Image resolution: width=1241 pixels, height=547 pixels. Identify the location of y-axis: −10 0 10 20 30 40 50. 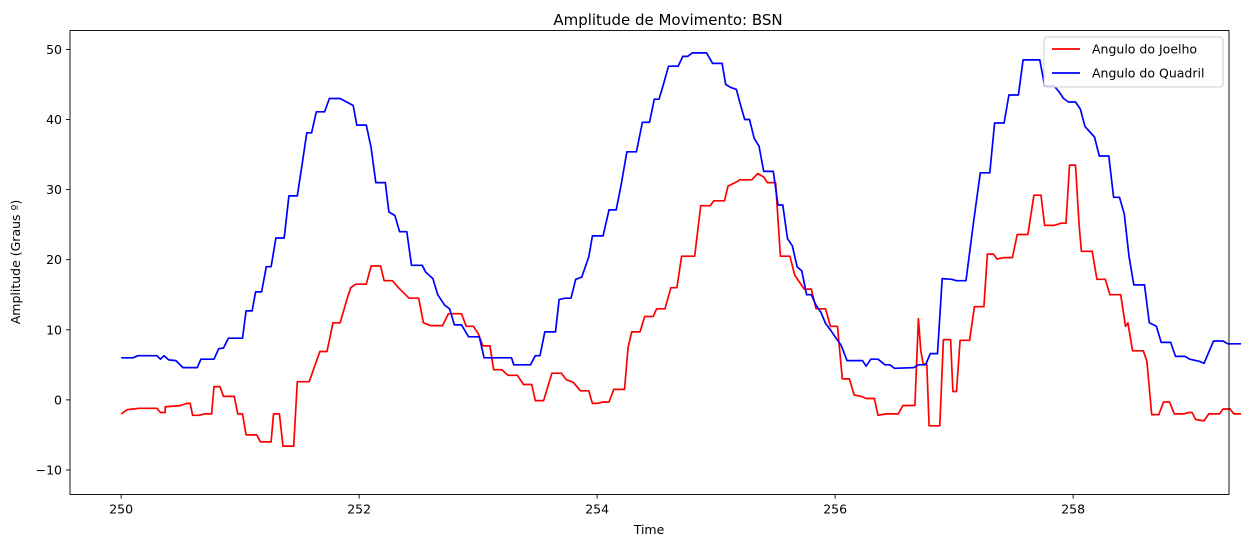
(53, 259).